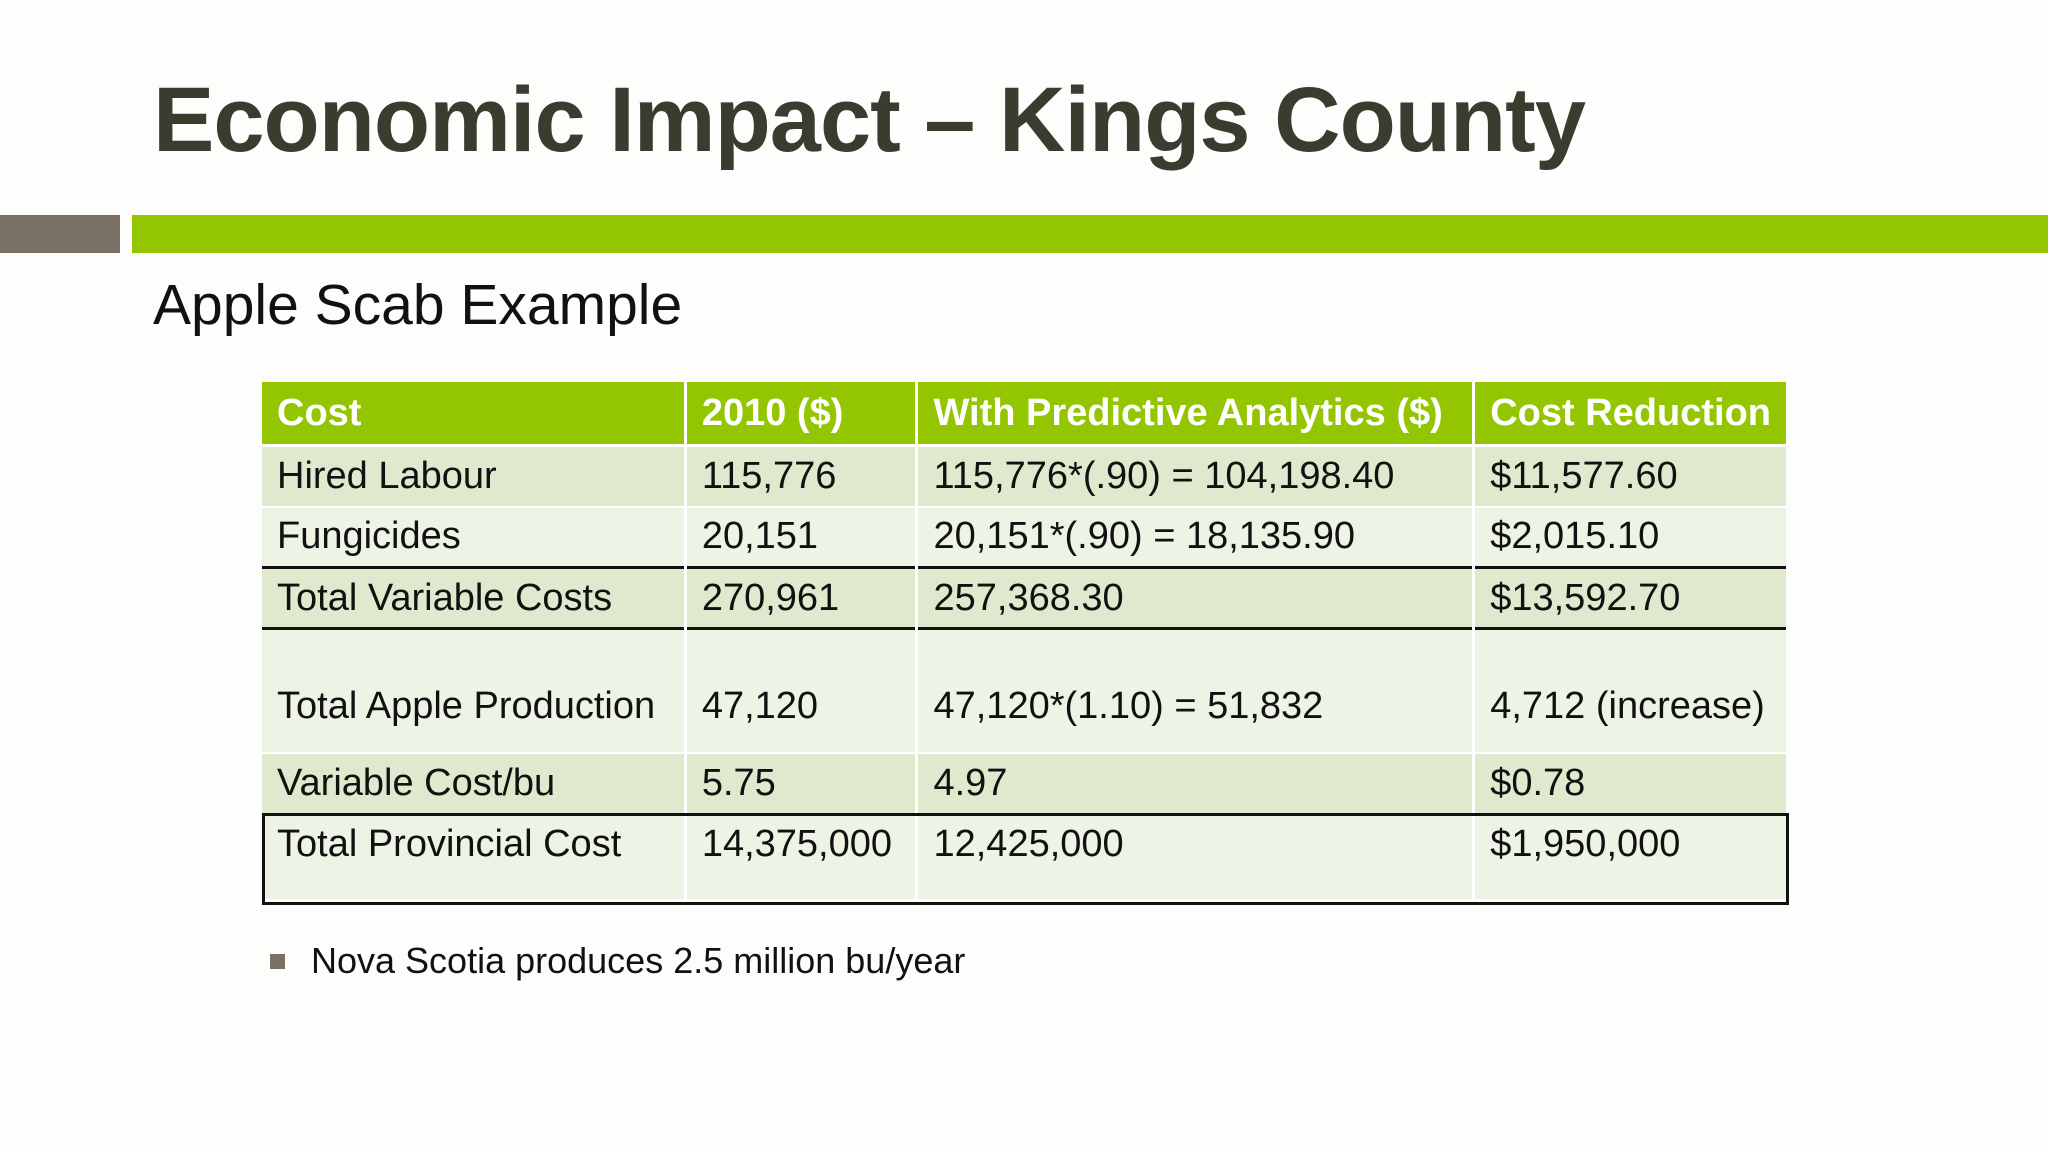 This screenshot has width=2048, height=1152. What do you see at coordinates (474, 783) in the screenshot?
I see `table-cell: Variable Cost/bu` at bounding box center [474, 783].